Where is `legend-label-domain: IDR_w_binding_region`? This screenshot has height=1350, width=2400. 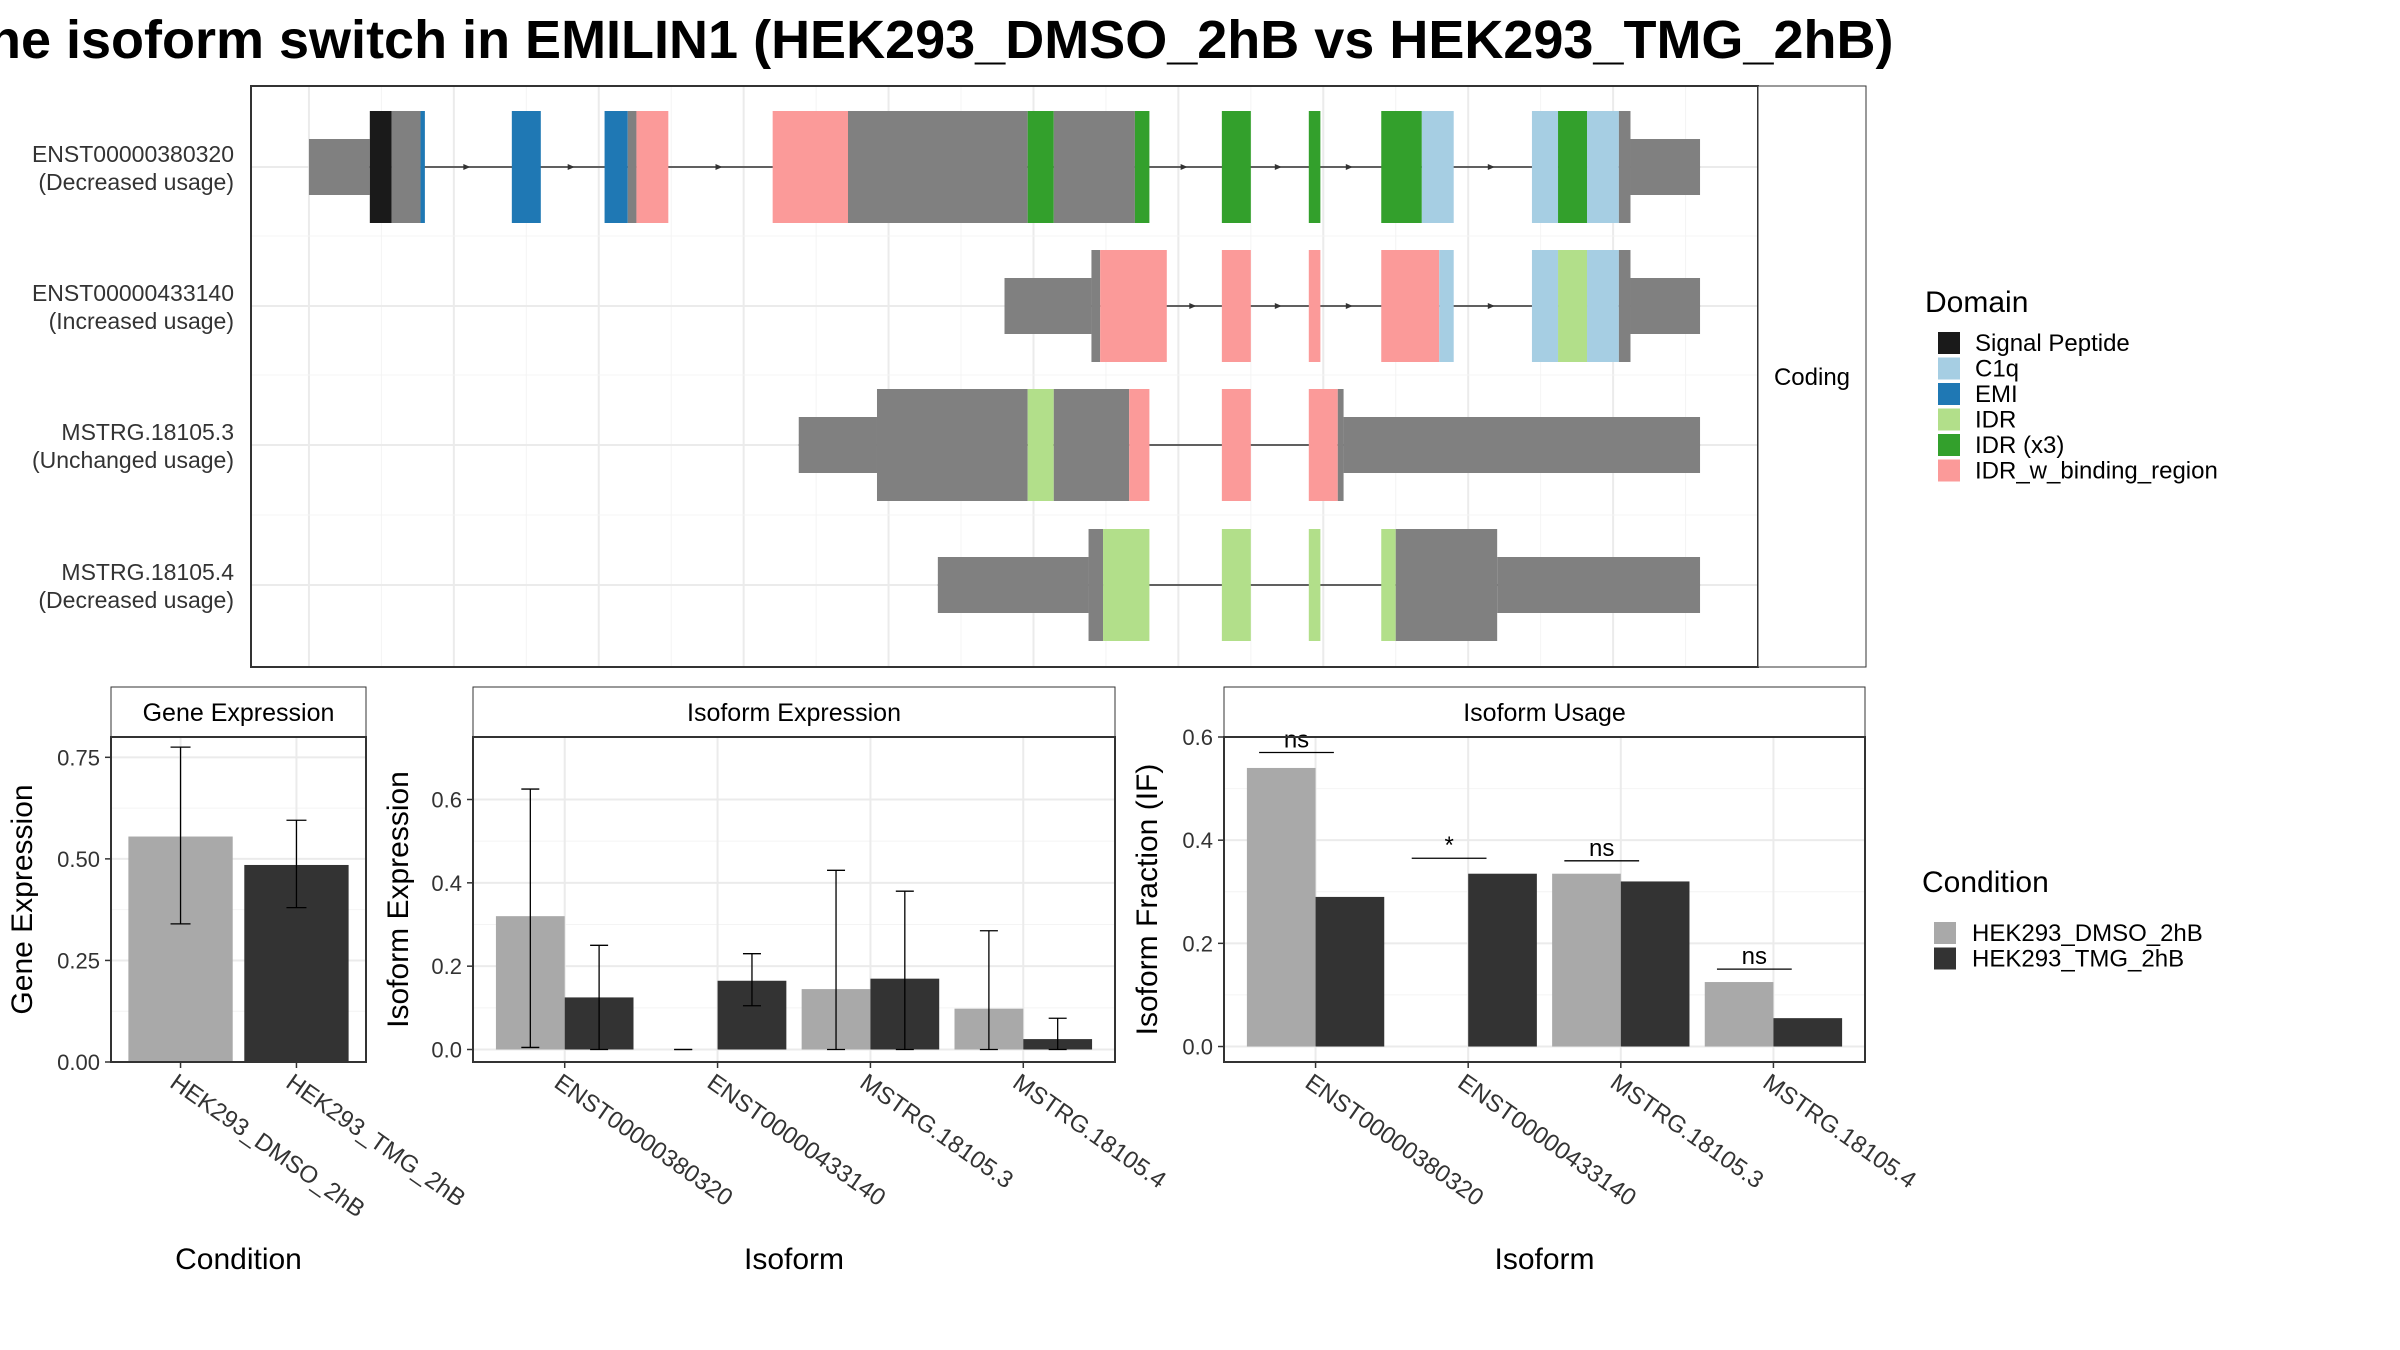 legend-label-domain: IDR_w_binding_region is located at coordinates (2096, 471).